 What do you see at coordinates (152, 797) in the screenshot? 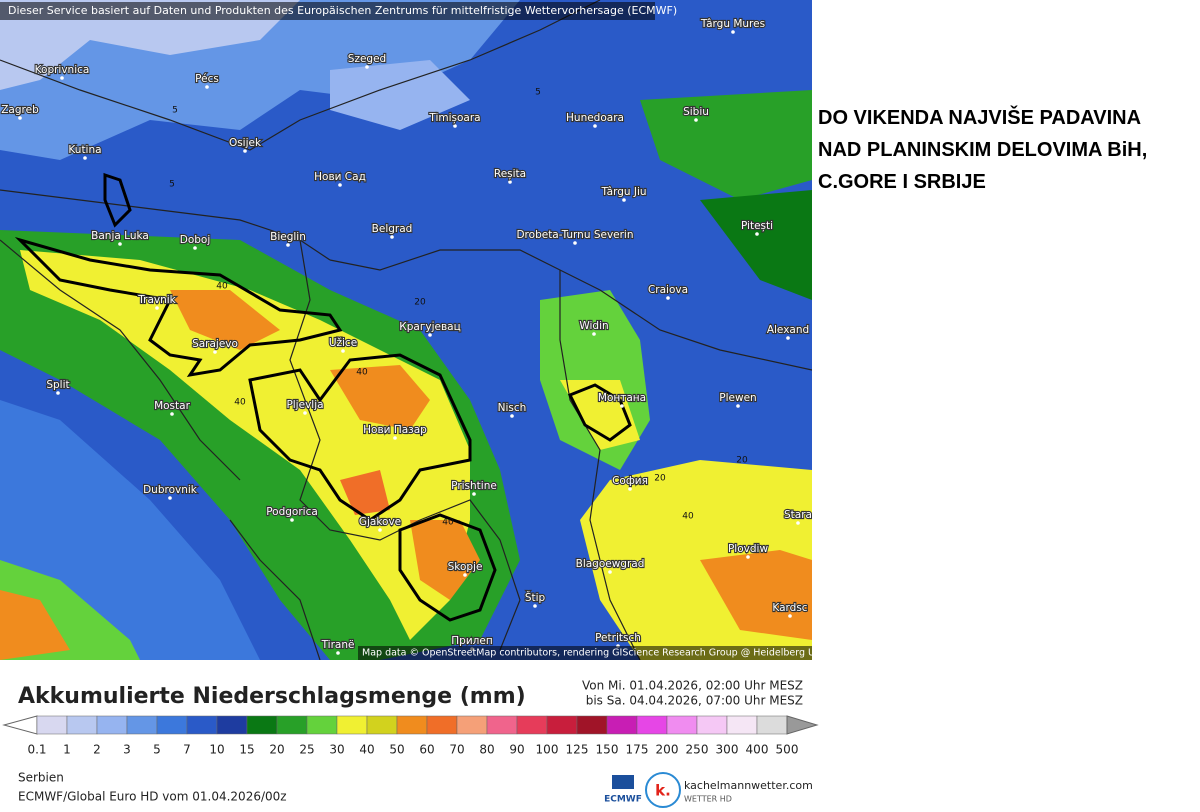
I see `model: ECMWF/Global Euro HD vom 01.04.2026/00z` at bounding box center [152, 797].